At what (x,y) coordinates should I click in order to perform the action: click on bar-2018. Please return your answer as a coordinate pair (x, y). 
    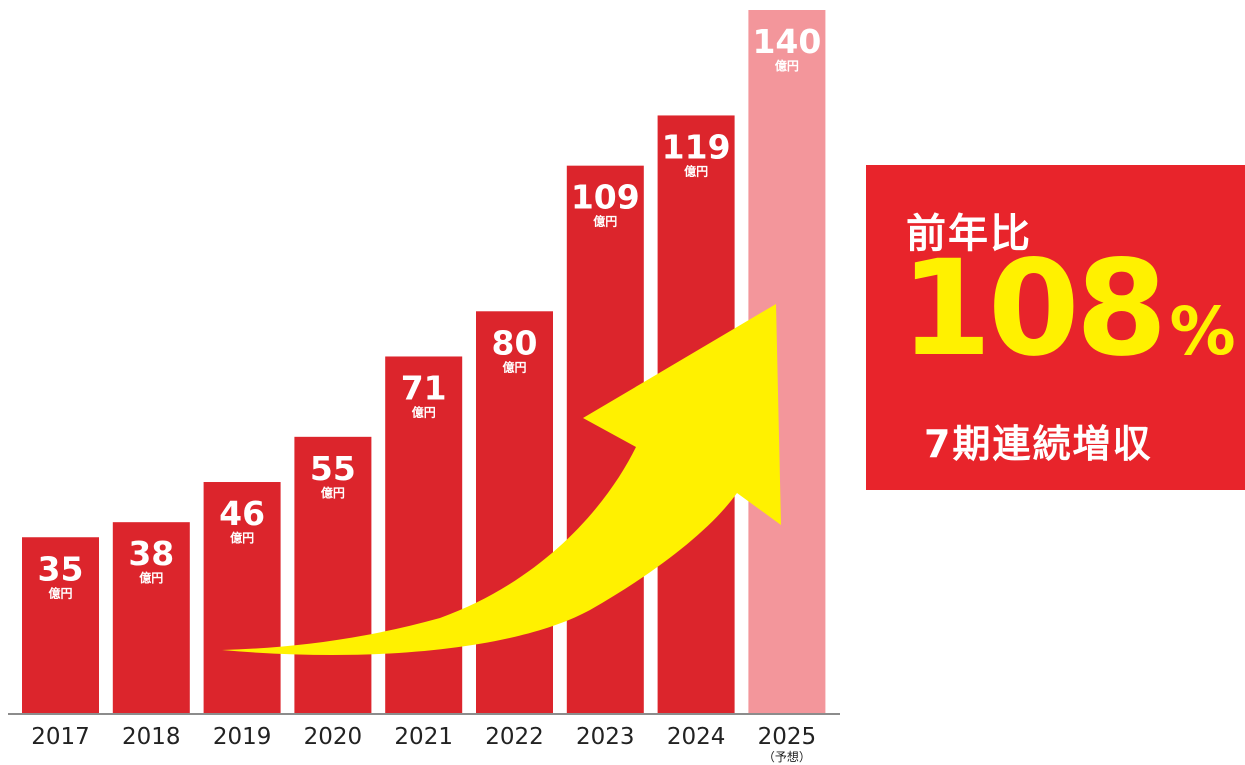
    Looking at the image, I should click on (151, 617).